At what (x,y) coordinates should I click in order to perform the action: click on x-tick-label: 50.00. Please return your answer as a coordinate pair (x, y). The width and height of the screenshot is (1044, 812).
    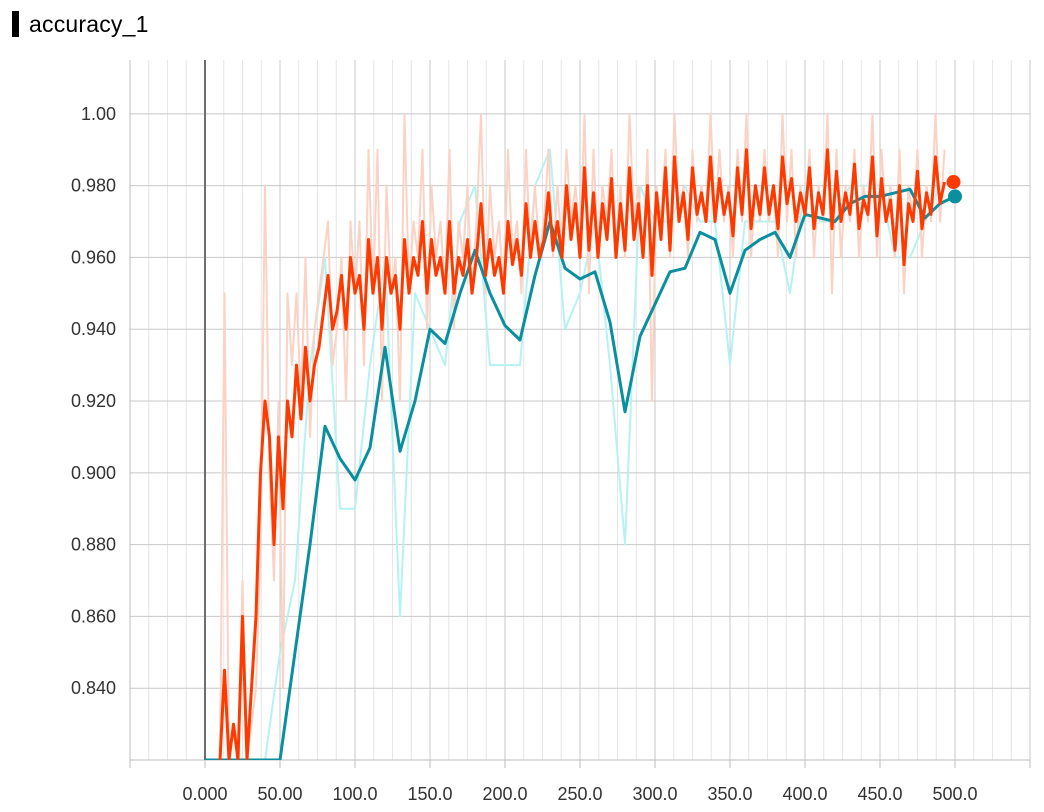
    Looking at the image, I should click on (279, 794).